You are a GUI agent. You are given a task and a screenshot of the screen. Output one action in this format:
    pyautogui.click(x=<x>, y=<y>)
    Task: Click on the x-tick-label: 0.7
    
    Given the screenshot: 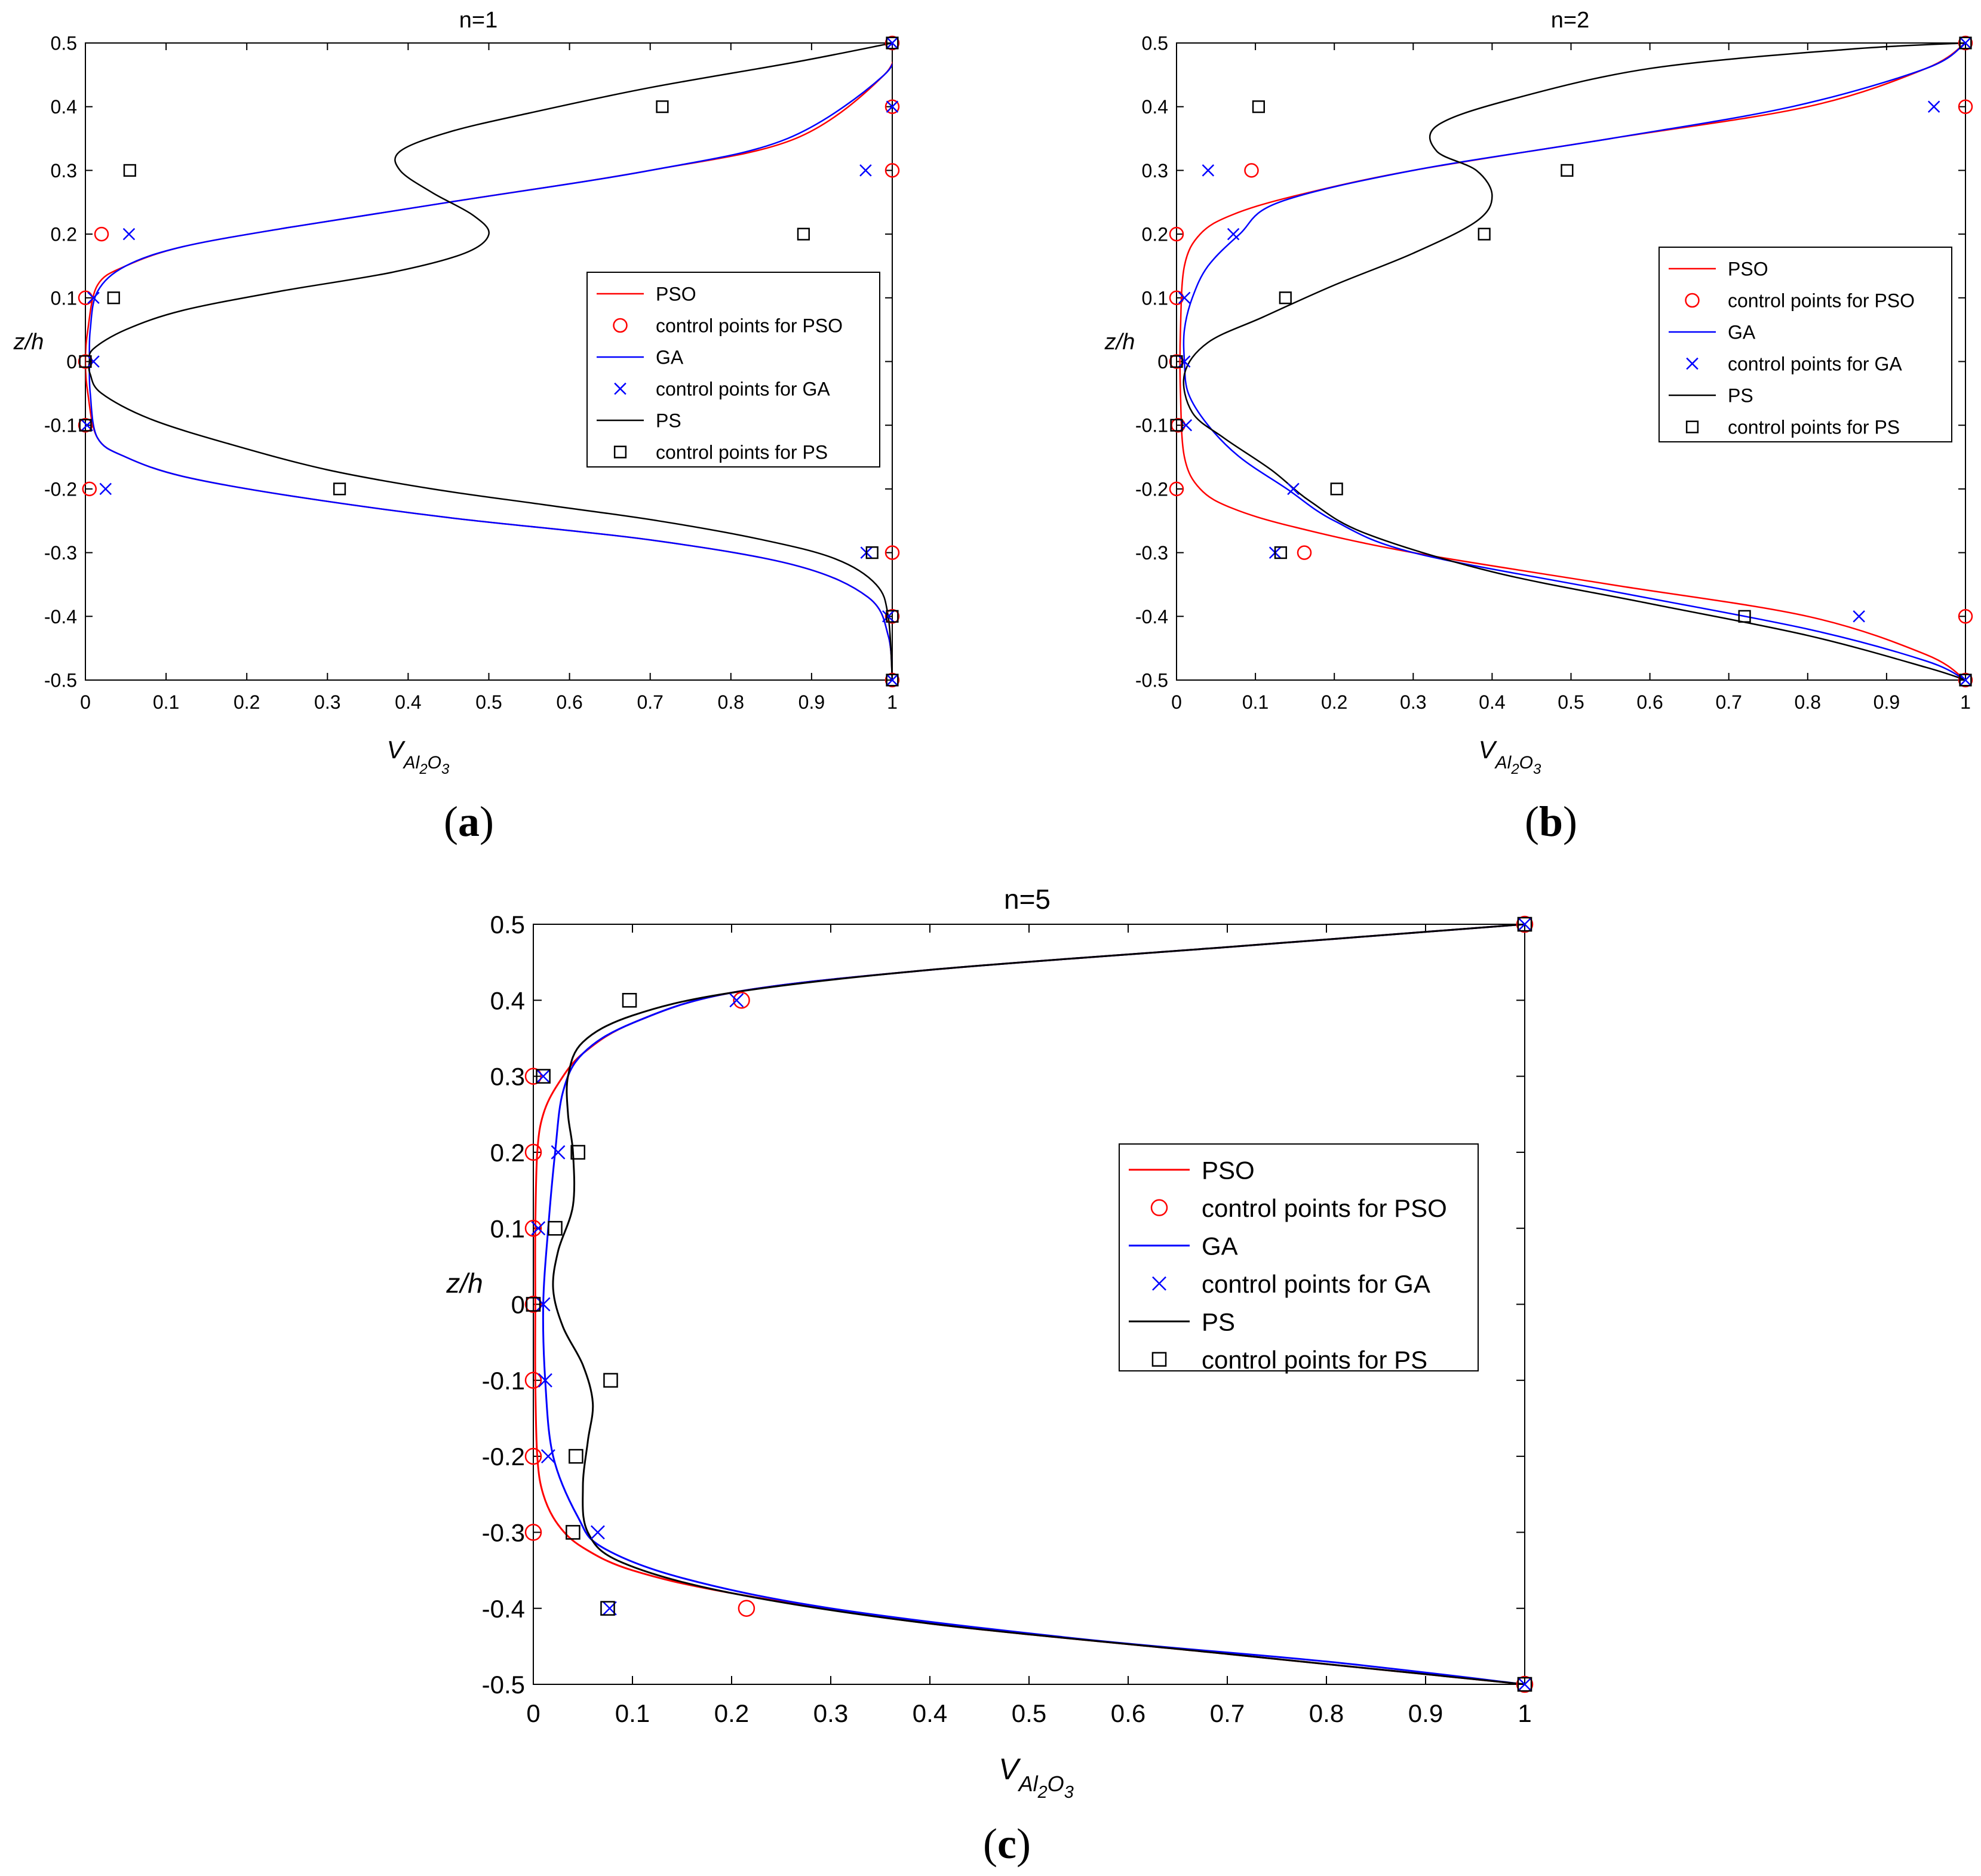 What is the action you would take?
    pyautogui.click(x=1227, y=1713)
    